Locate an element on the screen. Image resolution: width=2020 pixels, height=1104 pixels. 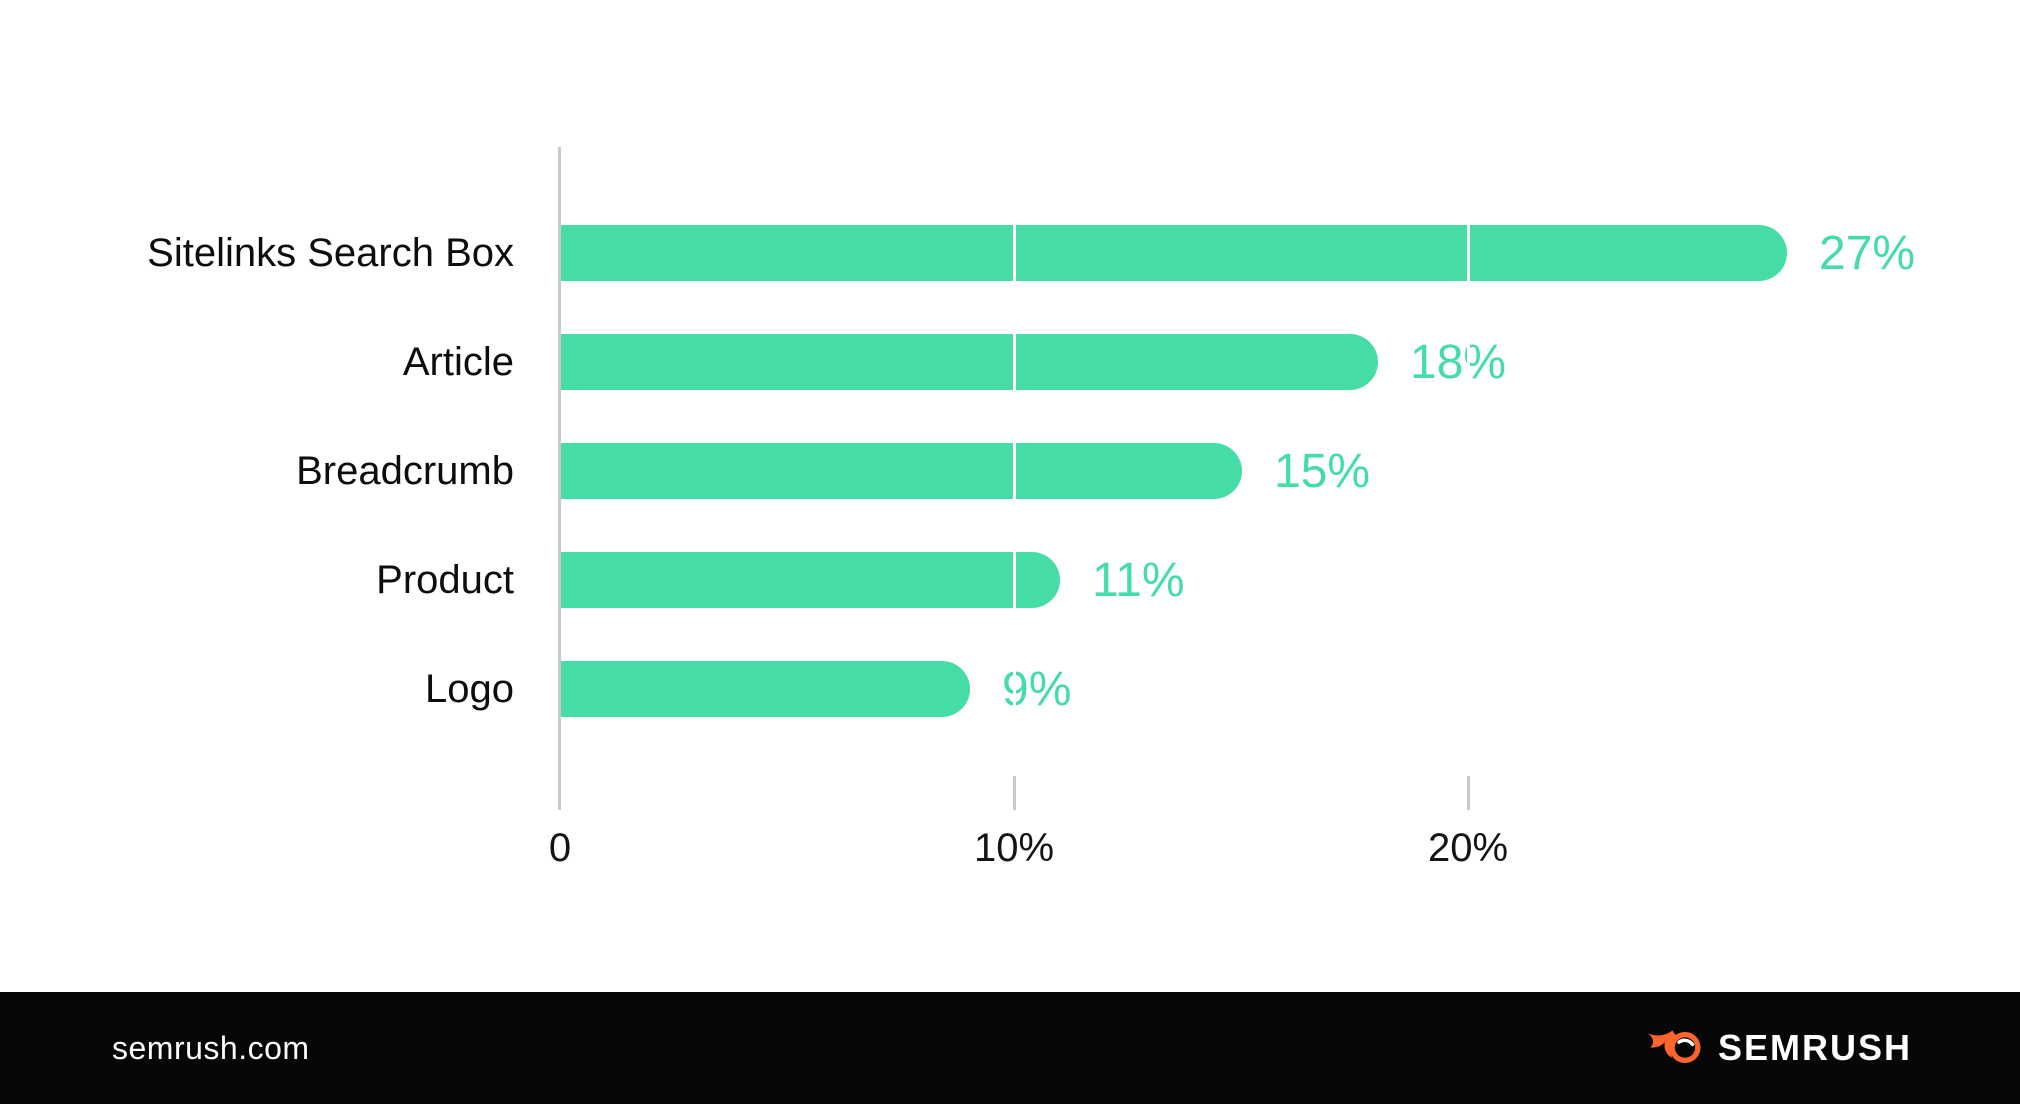
bar-article is located at coordinates (969, 362).